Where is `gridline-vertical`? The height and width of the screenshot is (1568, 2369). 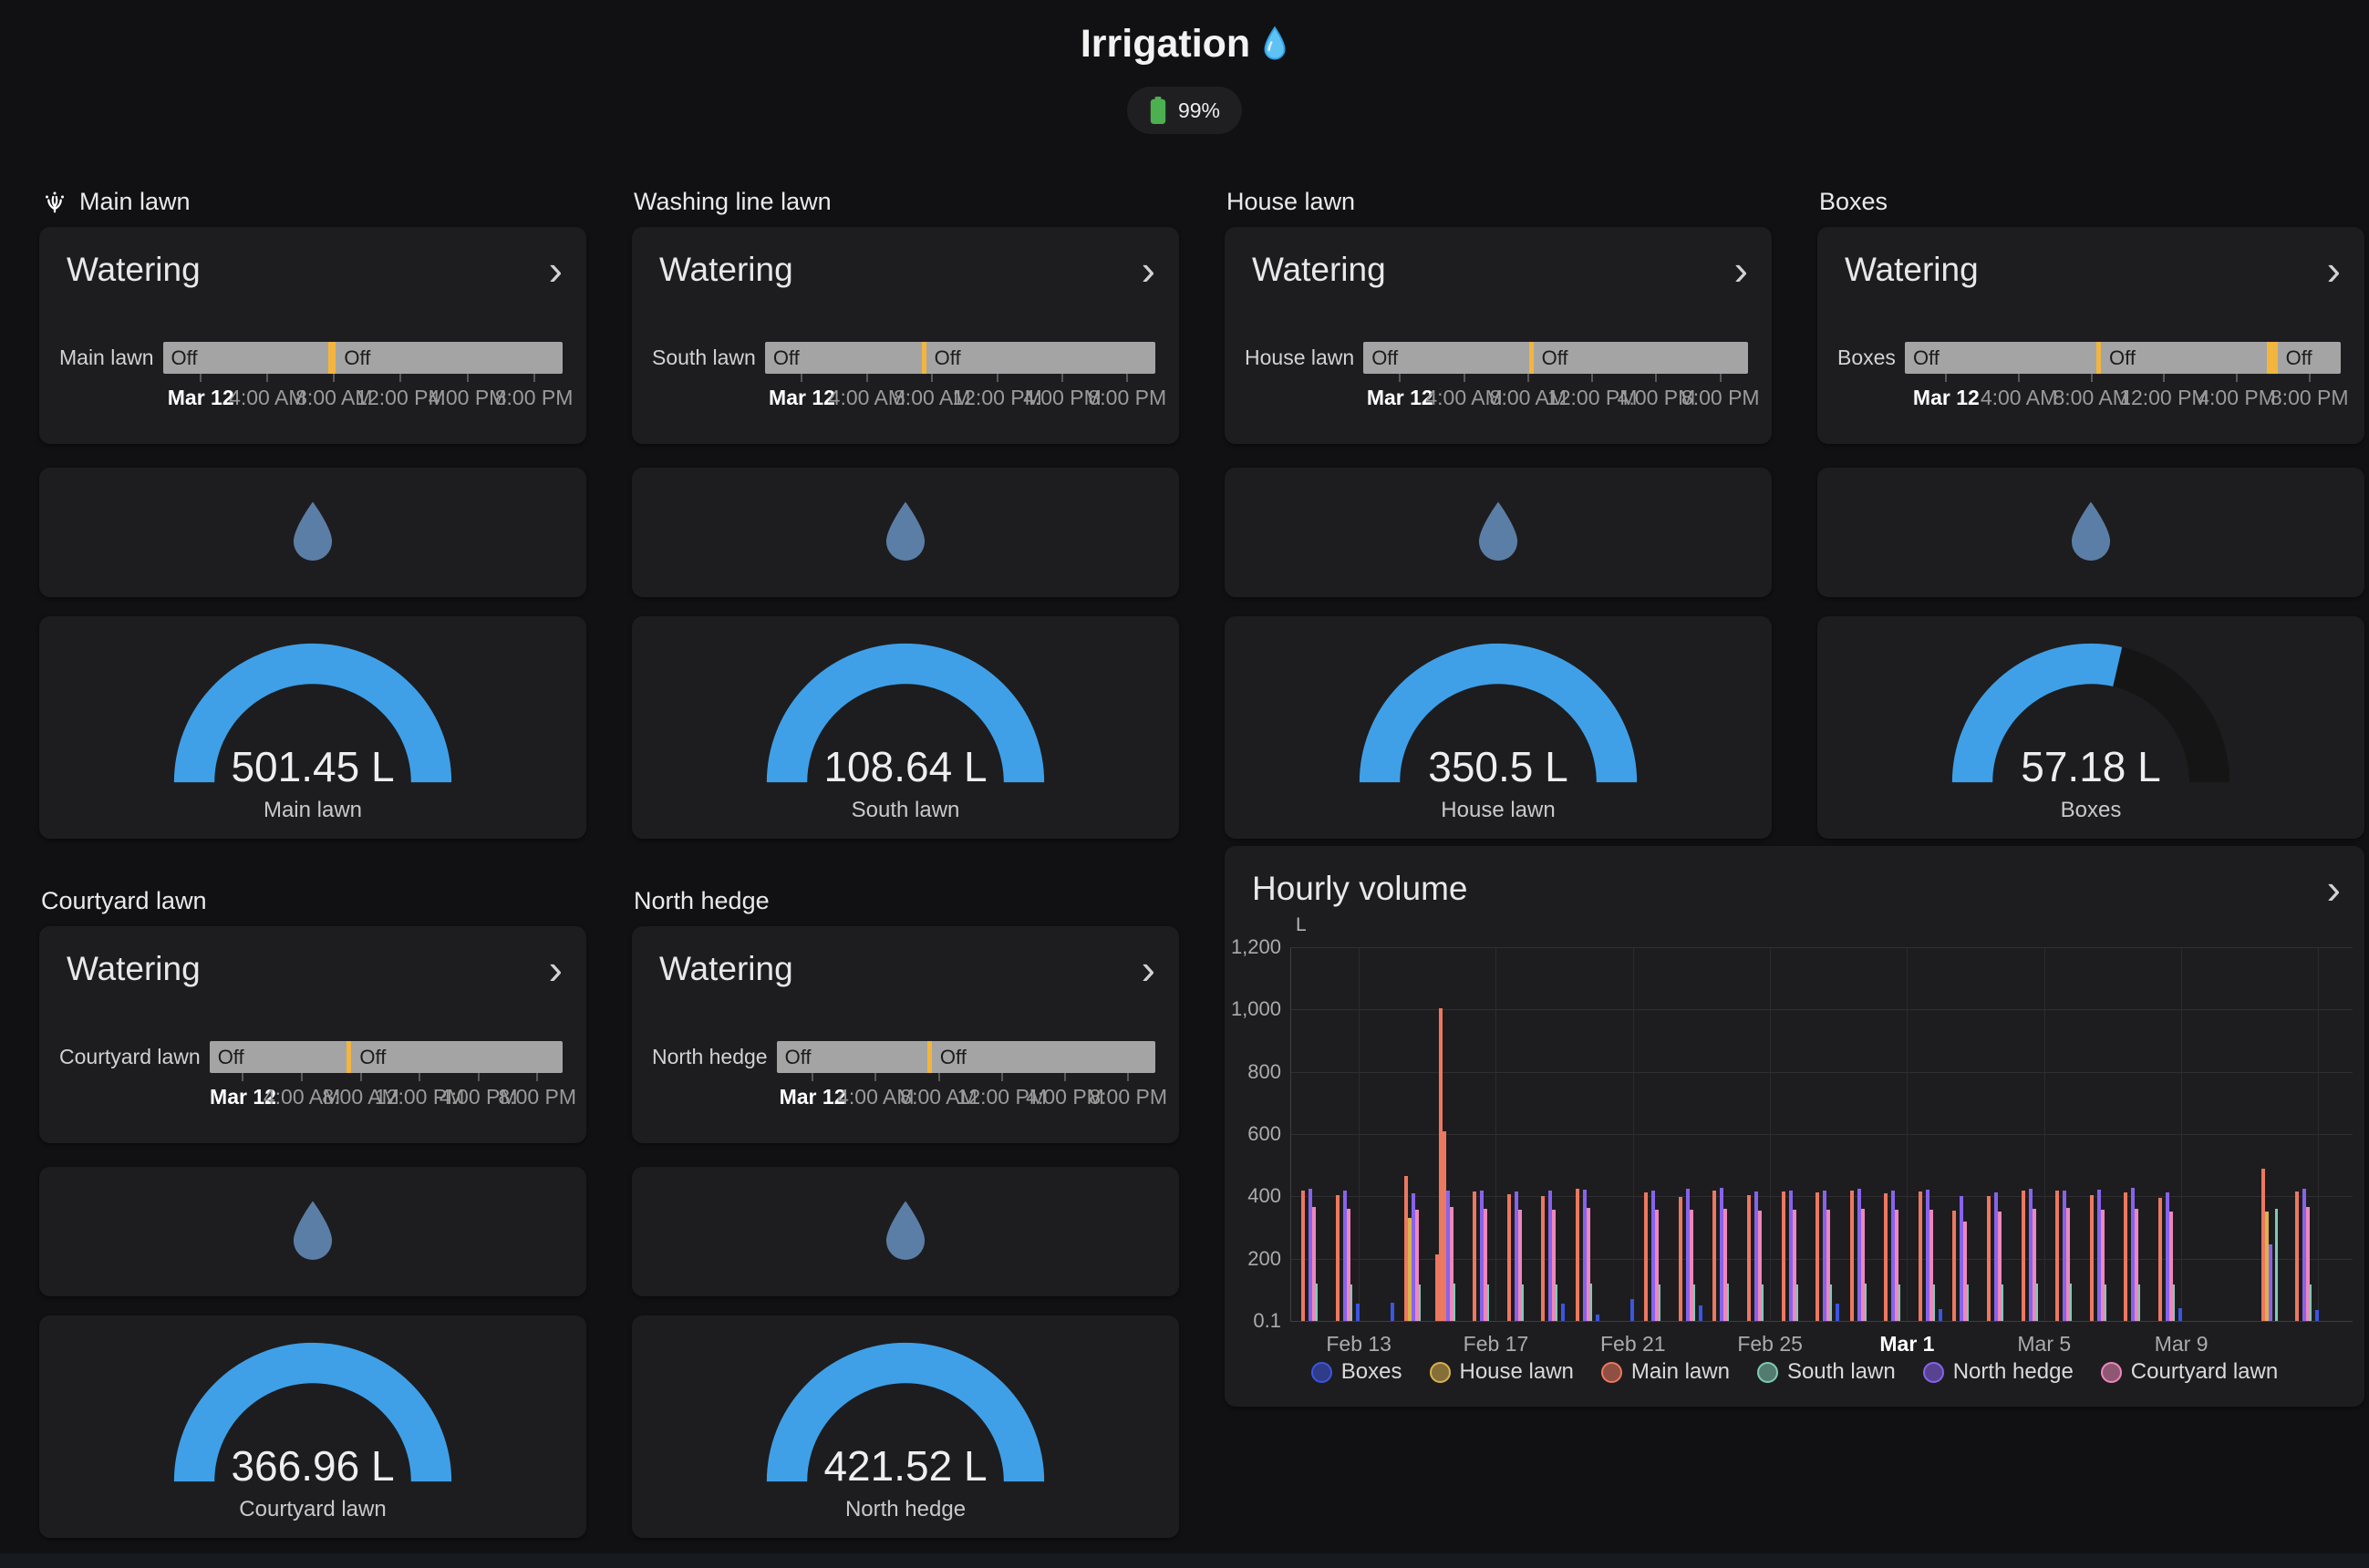 gridline-vertical is located at coordinates (1359, 1134).